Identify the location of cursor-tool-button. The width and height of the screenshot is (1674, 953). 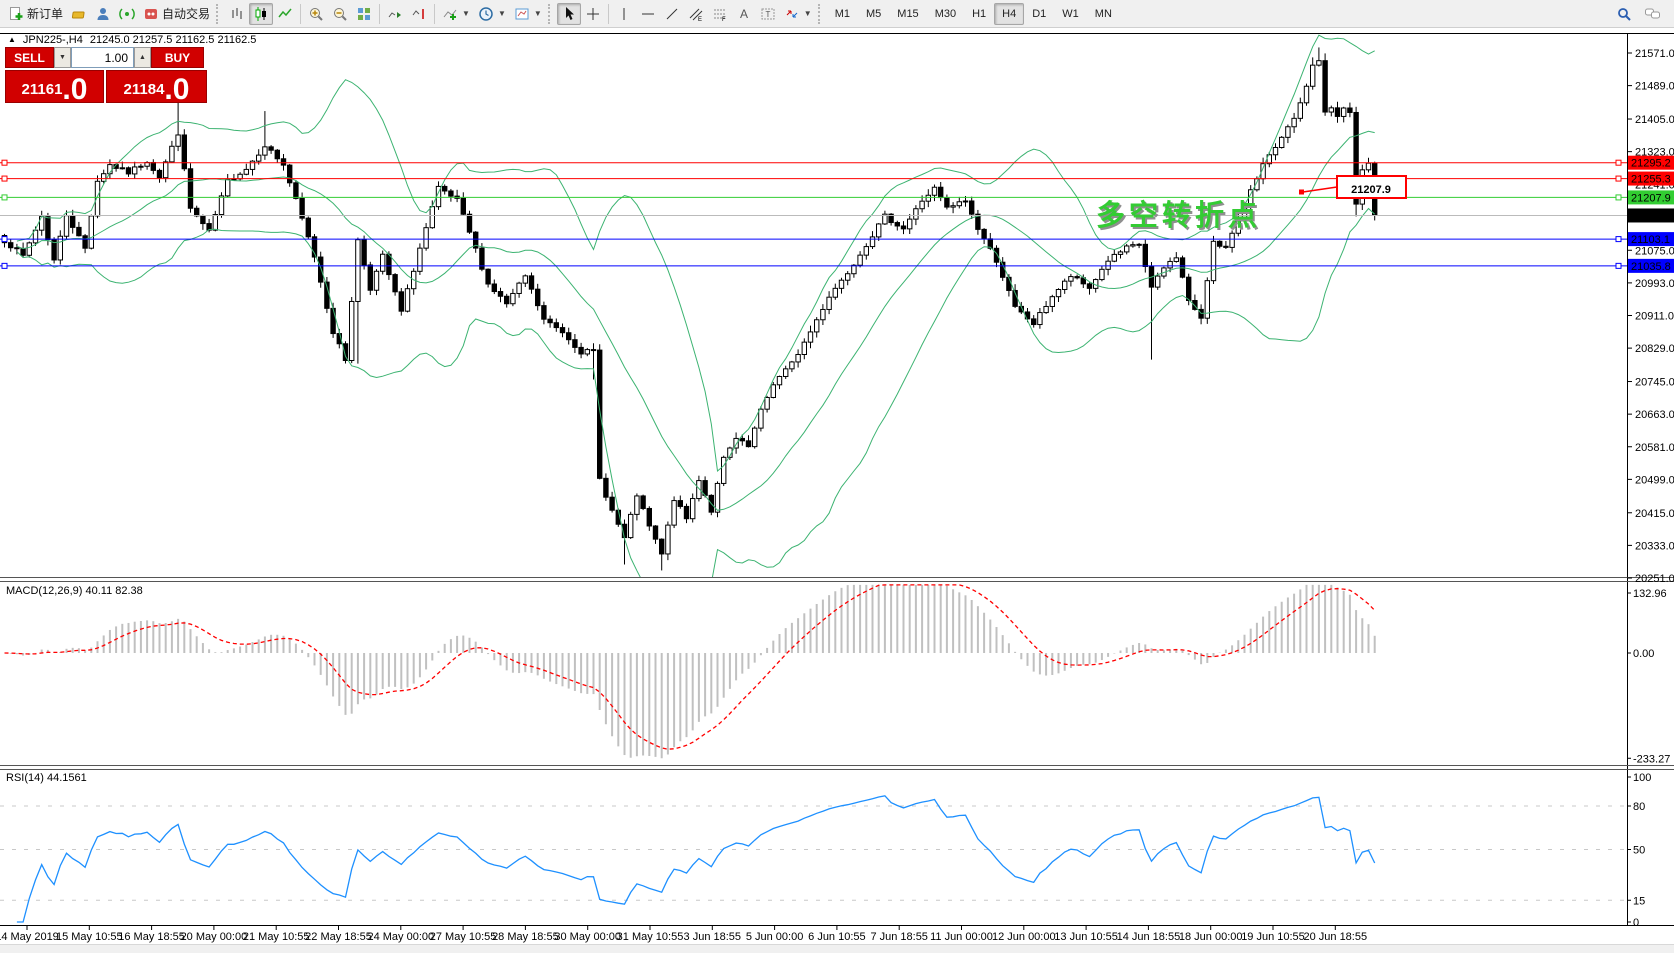
(568, 13).